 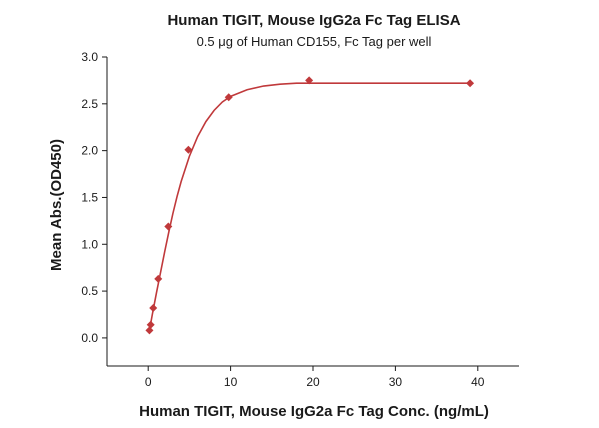 What do you see at coordinates (478, 382) in the screenshot?
I see `x-tick-label: 40` at bounding box center [478, 382].